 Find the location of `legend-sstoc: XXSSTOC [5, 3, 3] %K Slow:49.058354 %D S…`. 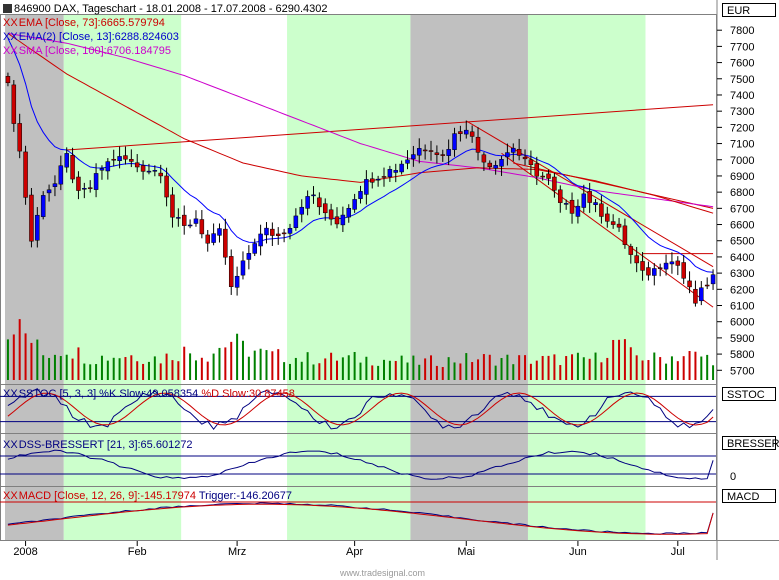

legend-sstoc: XXSSTOC [5, 3, 3] %K Slow:49.058354 %D S… is located at coordinates (149, 394).